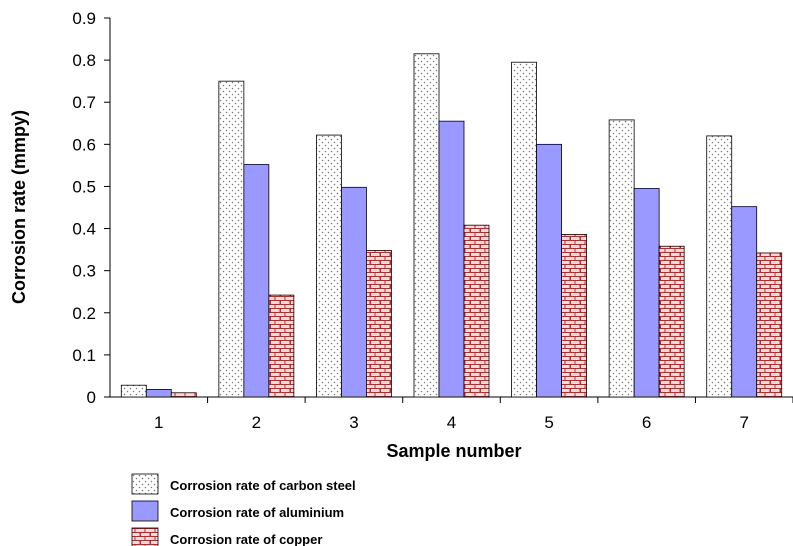 The image size is (793, 546). Describe the element at coordinates (473, 414) in the screenshot. I see `x-ticks: 1 2 3 4 5 6 7` at that location.